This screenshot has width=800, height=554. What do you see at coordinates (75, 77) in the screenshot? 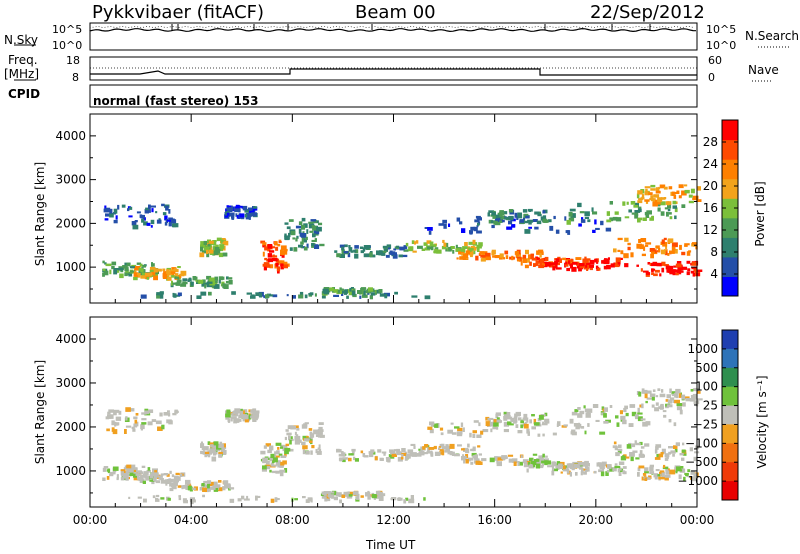
I see `freq-tick-bottom: 8` at bounding box center [75, 77].